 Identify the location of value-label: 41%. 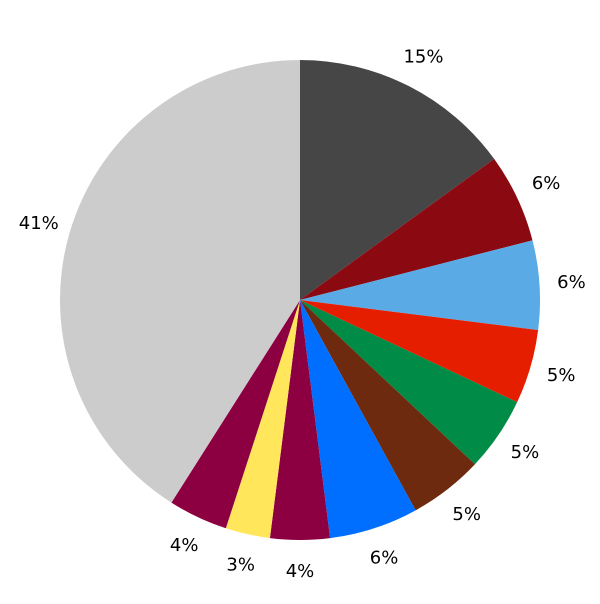
(39, 223).